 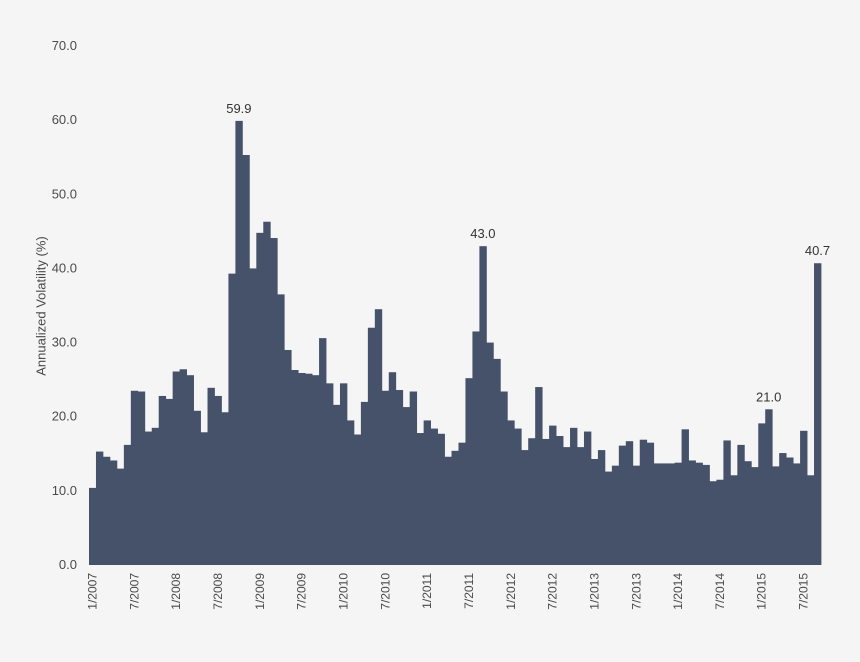 I want to click on data-label: 40.7, so click(x=817, y=250).